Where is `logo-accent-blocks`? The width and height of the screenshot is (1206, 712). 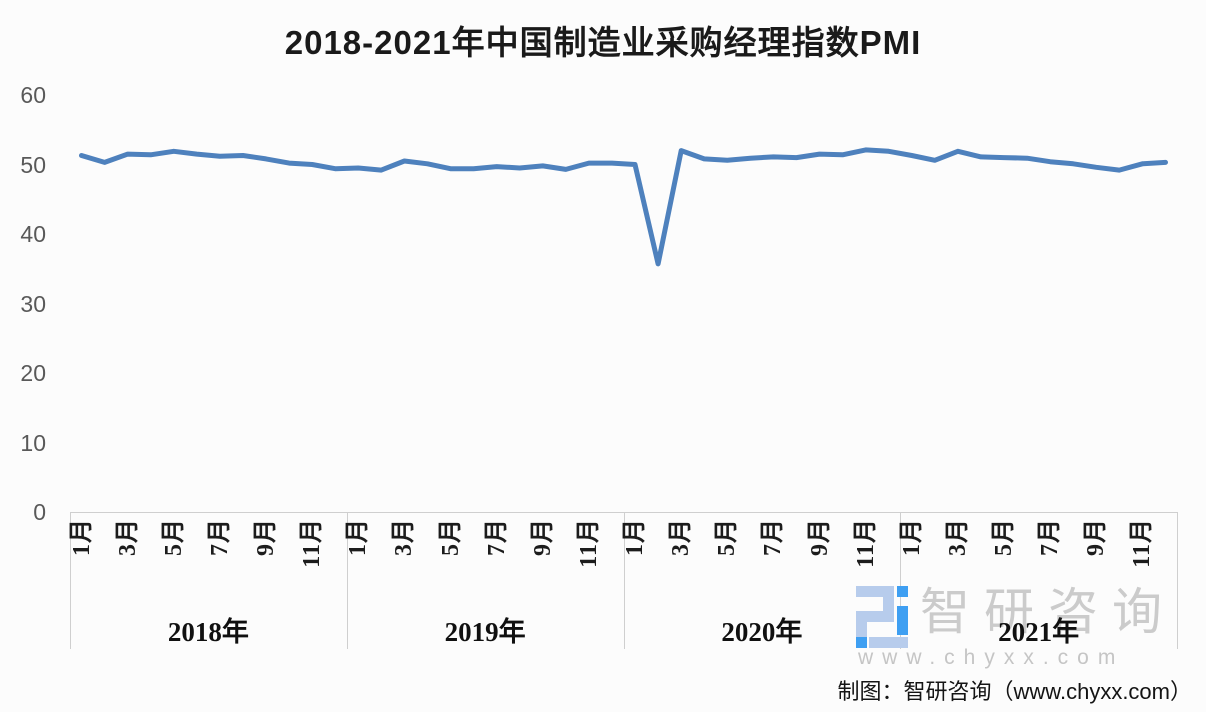
logo-accent-blocks is located at coordinates (882, 617).